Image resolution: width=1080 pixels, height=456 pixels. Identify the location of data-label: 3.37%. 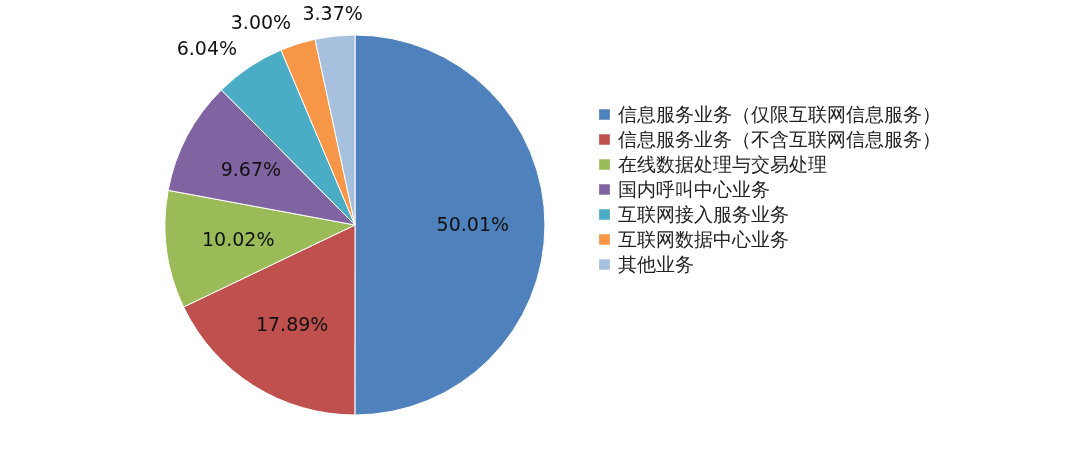
(332, 13).